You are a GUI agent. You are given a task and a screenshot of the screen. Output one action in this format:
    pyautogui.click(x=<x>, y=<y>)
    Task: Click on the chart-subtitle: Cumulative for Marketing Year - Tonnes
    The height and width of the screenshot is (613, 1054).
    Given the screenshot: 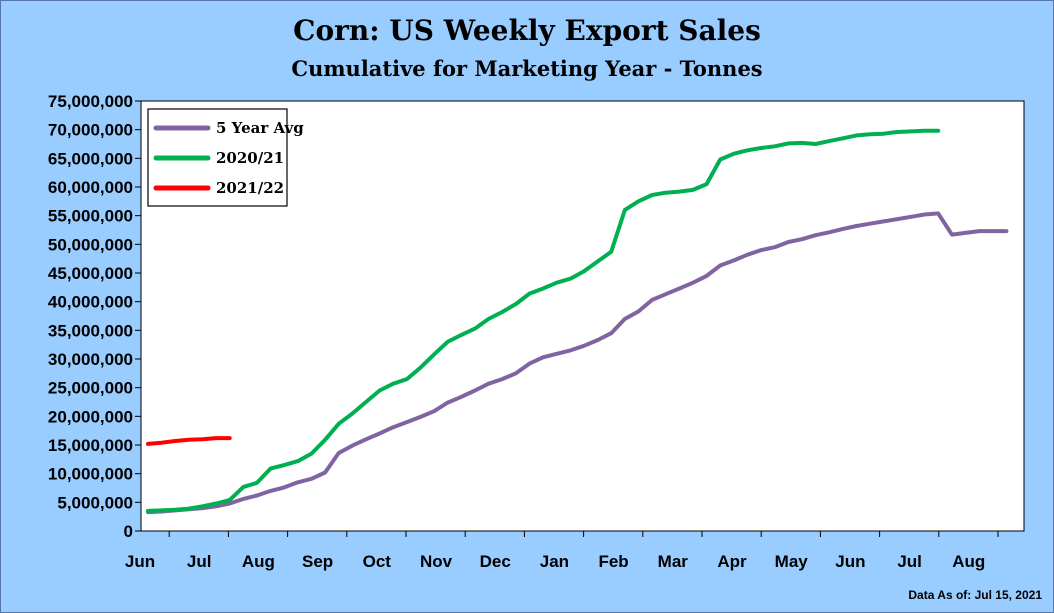 What is the action you would take?
    pyautogui.click(x=527, y=68)
    